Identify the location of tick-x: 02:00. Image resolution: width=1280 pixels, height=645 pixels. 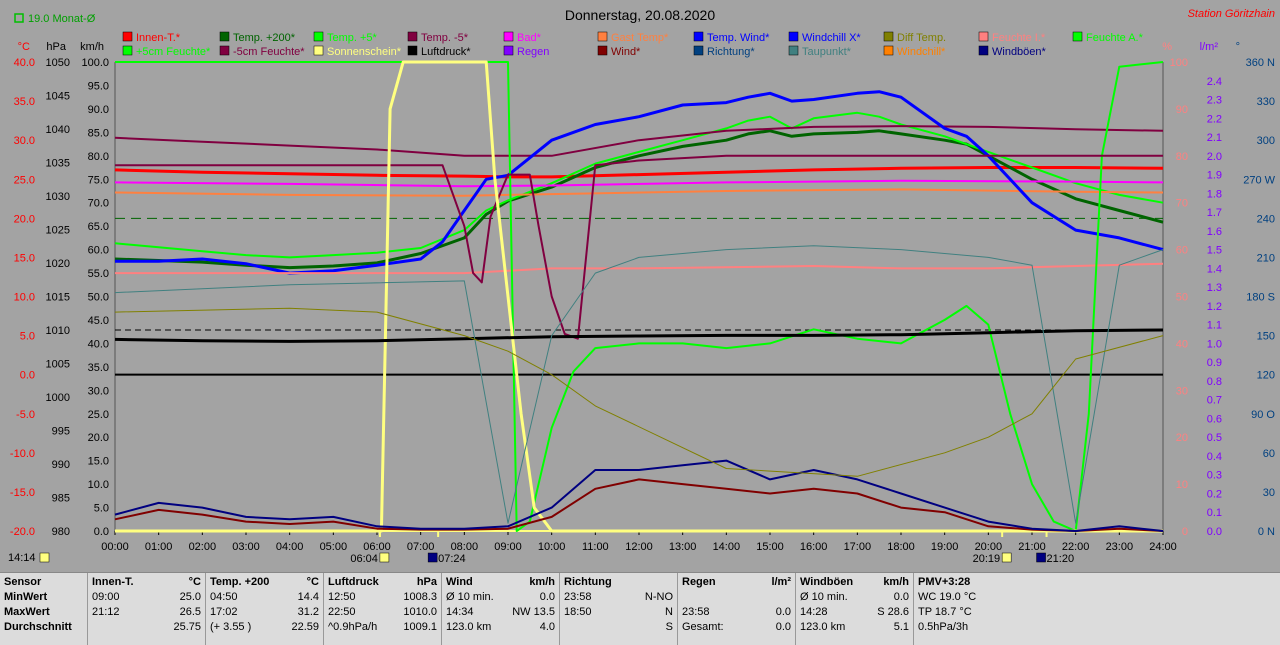
(203, 547).